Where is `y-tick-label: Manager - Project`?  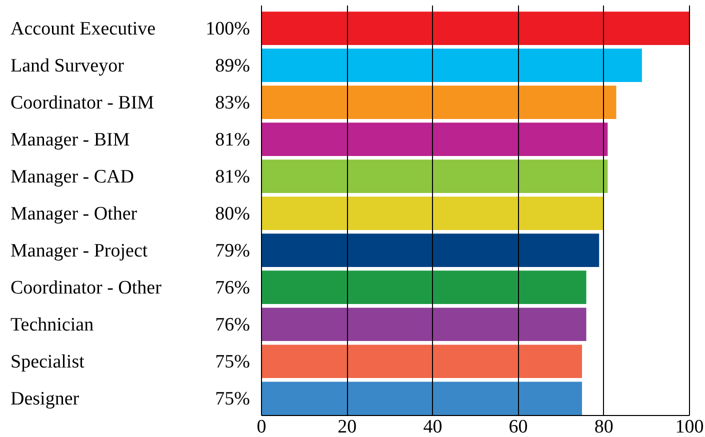 y-tick-label: Manager - Project is located at coordinates (79, 251).